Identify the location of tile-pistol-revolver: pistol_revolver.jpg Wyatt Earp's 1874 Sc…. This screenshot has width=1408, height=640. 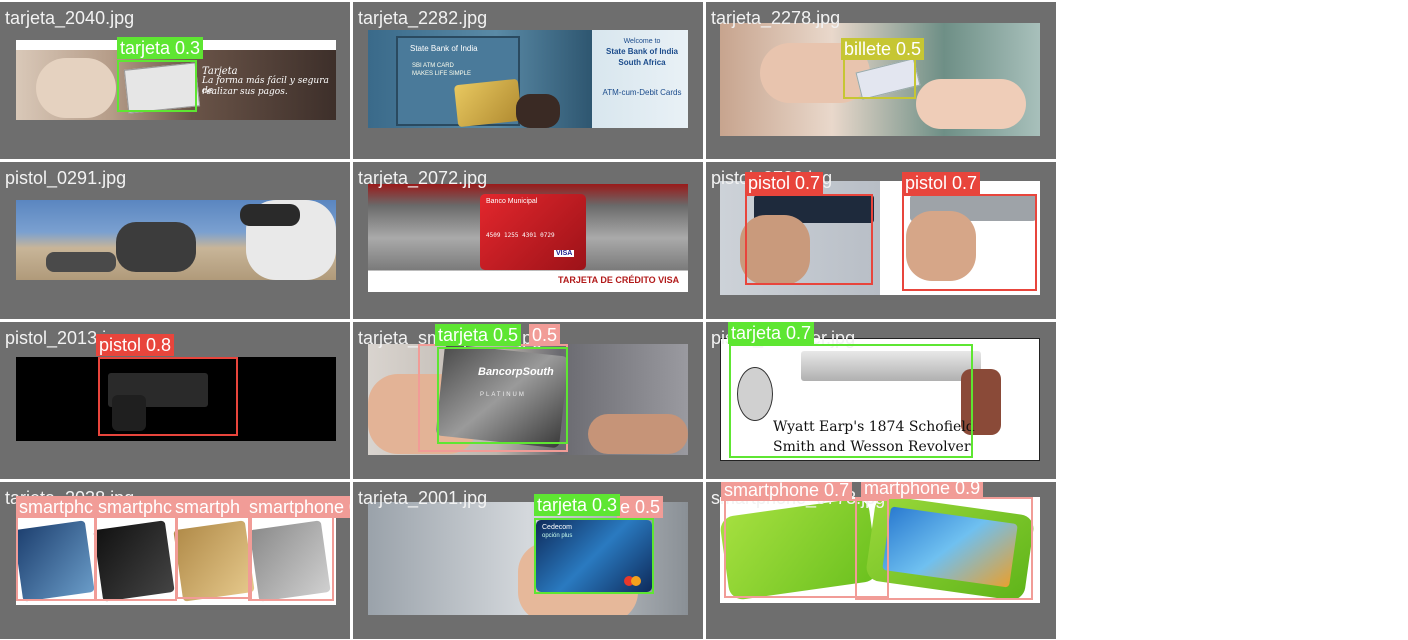
(881, 400).